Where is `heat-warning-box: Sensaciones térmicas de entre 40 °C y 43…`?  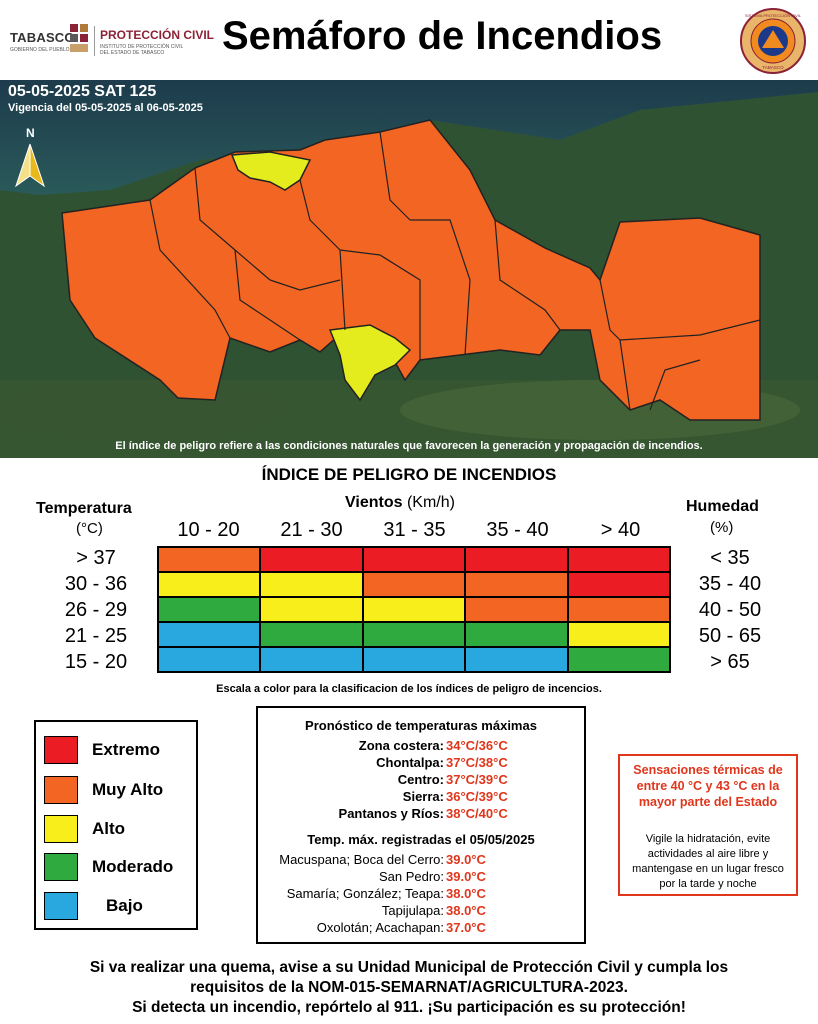
heat-warning-box: Sensaciones térmicas de entre 40 °C y 43… is located at coordinates (708, 825).